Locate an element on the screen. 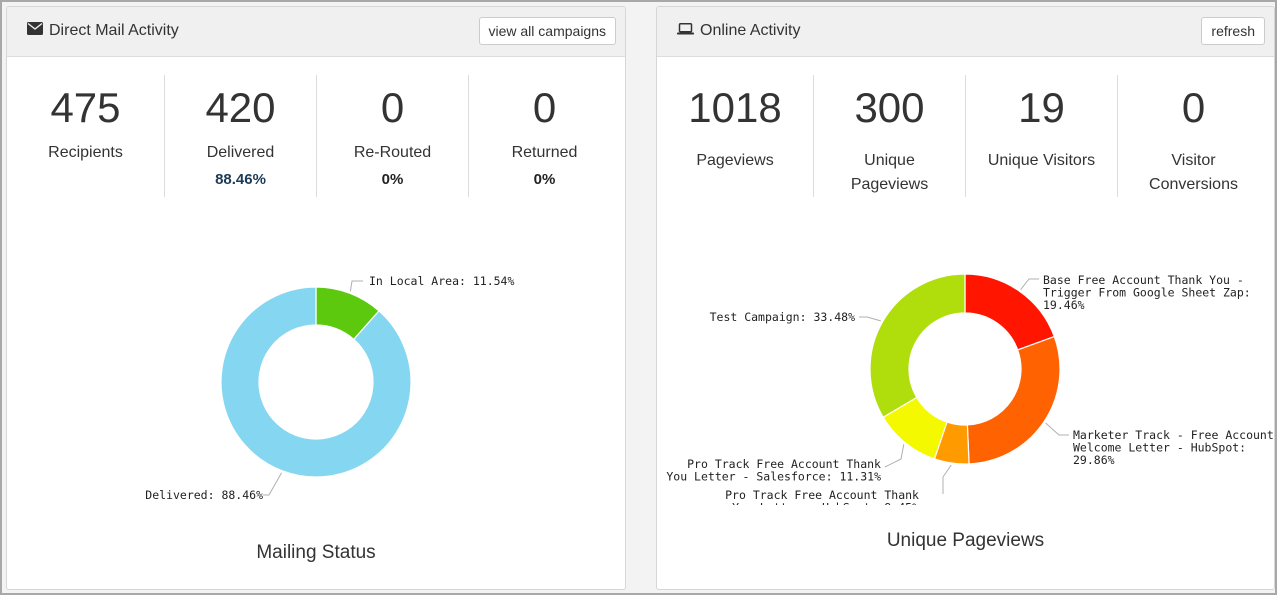  view-all-campaigns-button: view all campaigns is located at coordinates (547, 31).